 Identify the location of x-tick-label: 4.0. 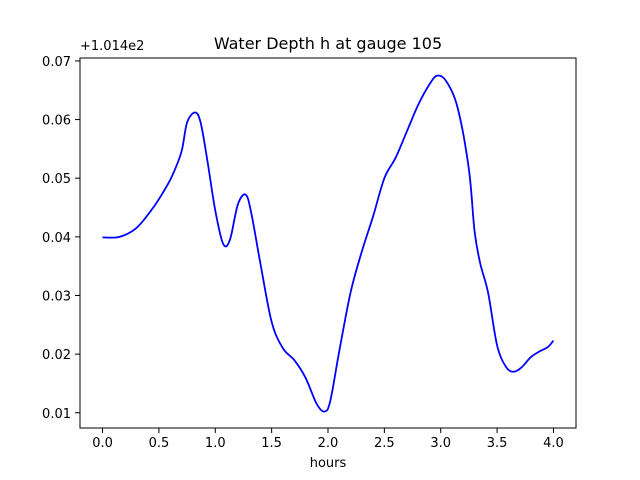
(553, 443).